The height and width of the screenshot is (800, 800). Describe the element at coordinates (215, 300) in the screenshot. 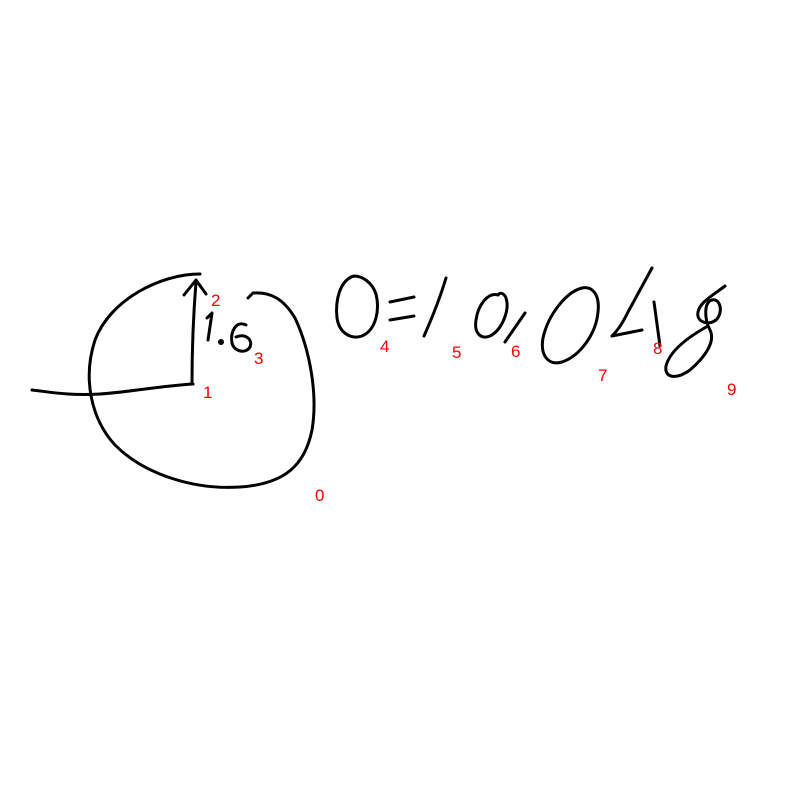

I see `label-arrow: 2` at that location.